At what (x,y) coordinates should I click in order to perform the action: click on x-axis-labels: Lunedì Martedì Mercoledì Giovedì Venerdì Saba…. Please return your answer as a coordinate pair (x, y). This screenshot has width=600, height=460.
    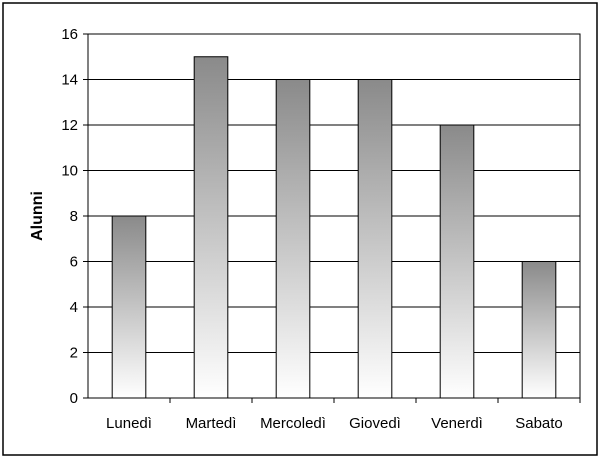
    Looking at the image, I should click on (343, 415).